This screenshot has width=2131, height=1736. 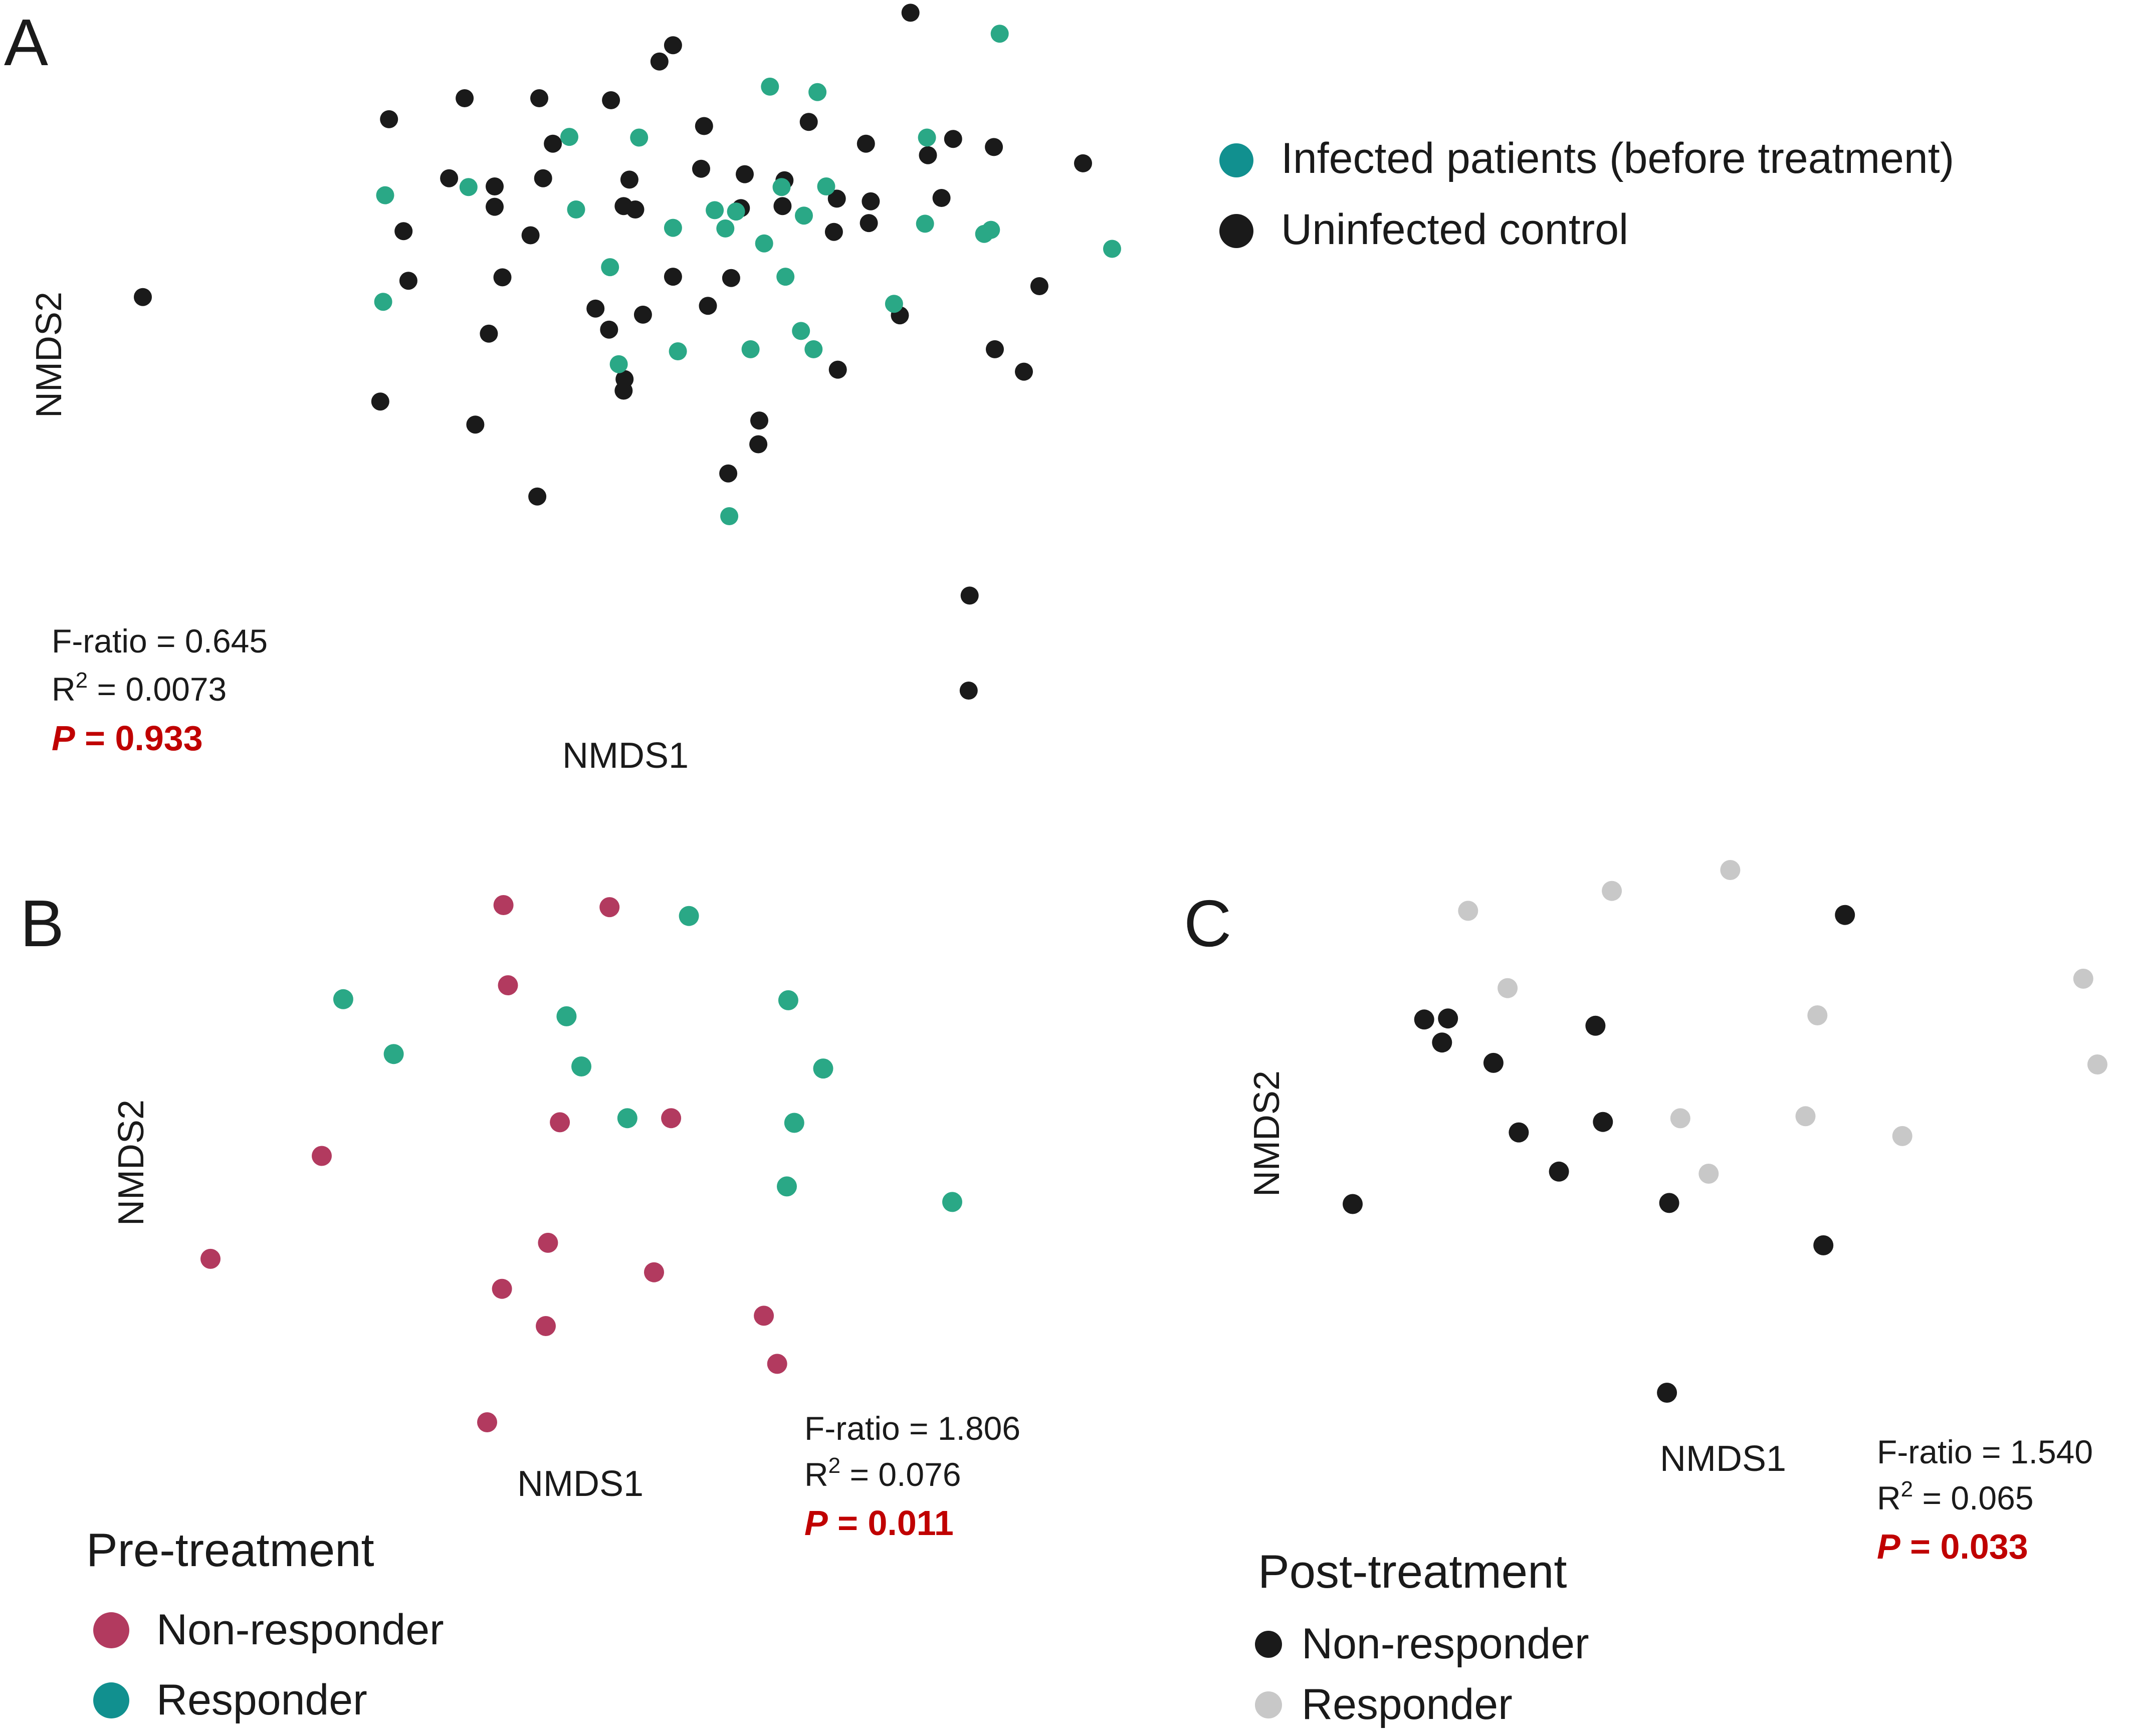 What do you see at coordinates (625, 756) in the screenshot?
I see `panel-a-xlabel: NMDS1` at bounding box center [625, 756].